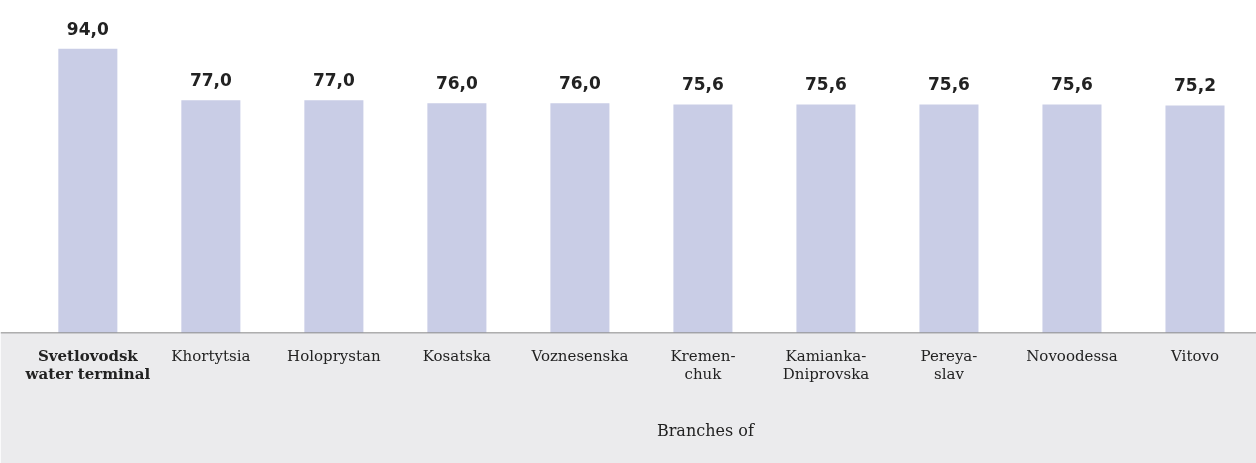 The height and width of the screenshot is (463, 1256). What do you see at coordinates (87, 28) in the screenshot?
I see `data-label: 94,0` at bounding box center [87, 28].